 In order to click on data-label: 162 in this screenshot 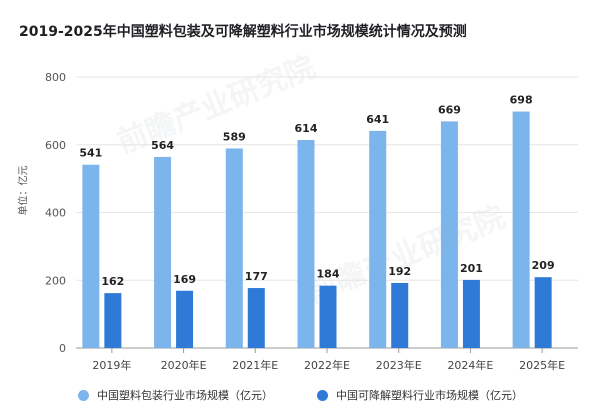, I will do `click(112, 281)`.